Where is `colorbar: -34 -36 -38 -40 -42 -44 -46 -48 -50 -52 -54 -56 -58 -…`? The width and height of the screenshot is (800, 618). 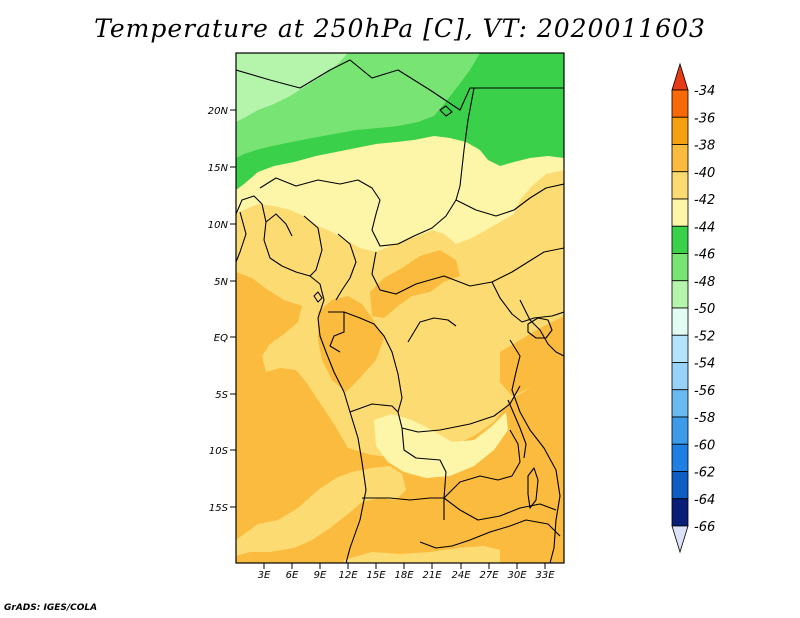 colorbar: -34 -36 -38 -40 -42 -44 -46 -48 -50 -52 -54 -56 -58 -… is located at coordinates (693, 308).